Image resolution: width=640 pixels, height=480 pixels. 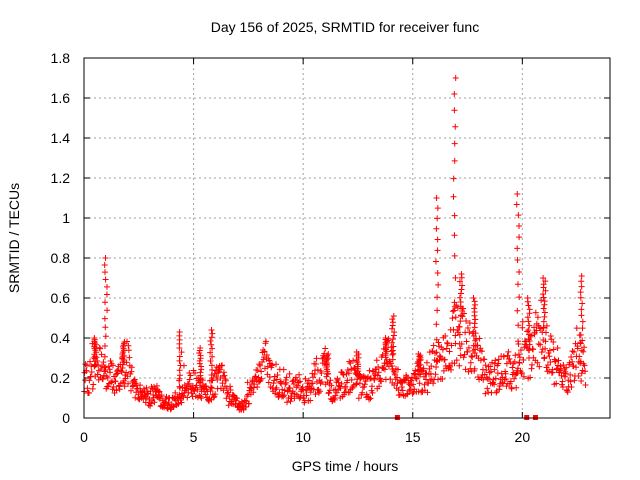 I want to click on y-tick-label: 1.6, so click(x=61, y=98).